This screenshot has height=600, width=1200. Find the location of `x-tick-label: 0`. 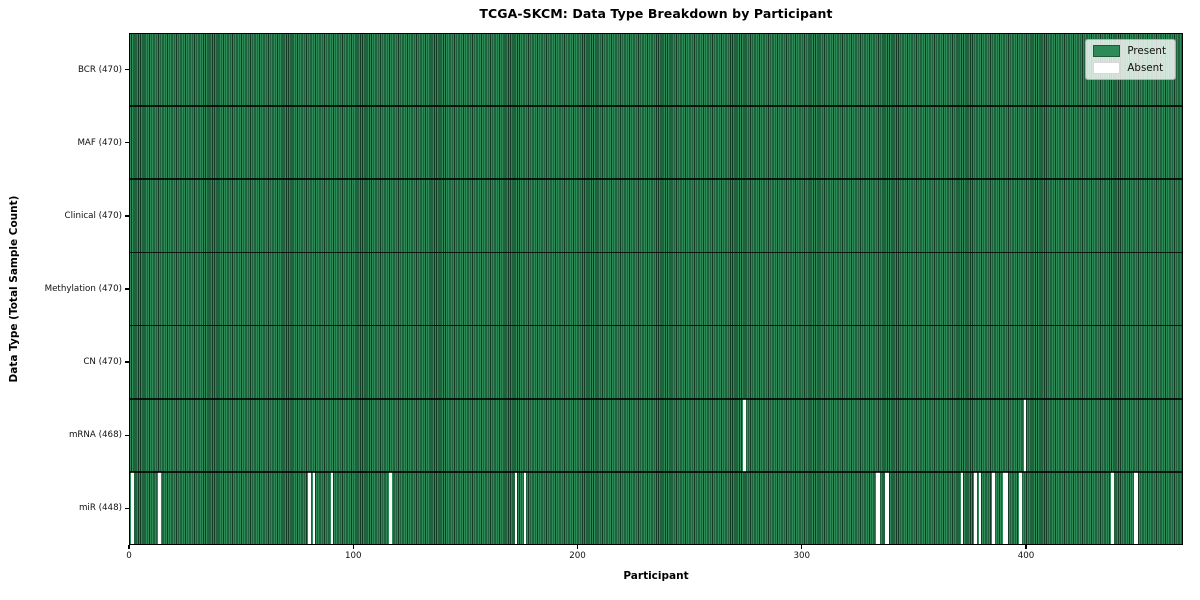

x-tick-label: 0 is located at coordinates (129, 556).